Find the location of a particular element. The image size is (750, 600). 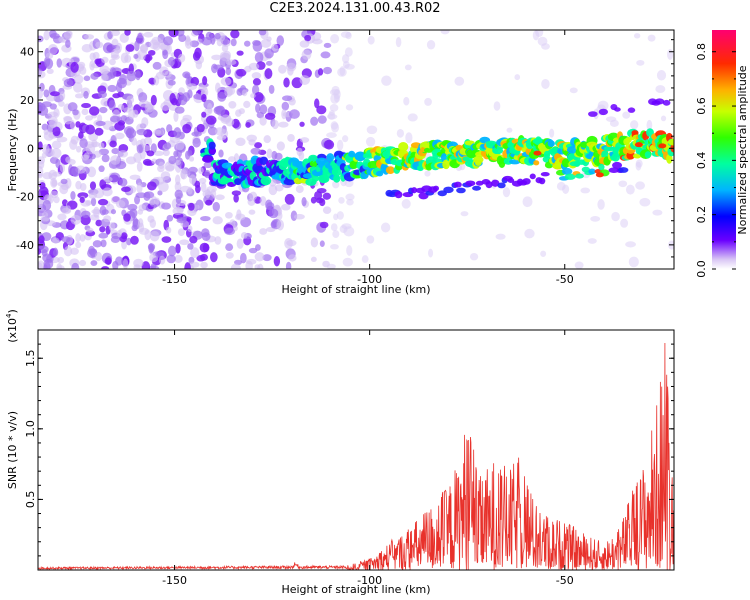

colorbar-tick-label: 0.0 is located at coordinates (701, 269).